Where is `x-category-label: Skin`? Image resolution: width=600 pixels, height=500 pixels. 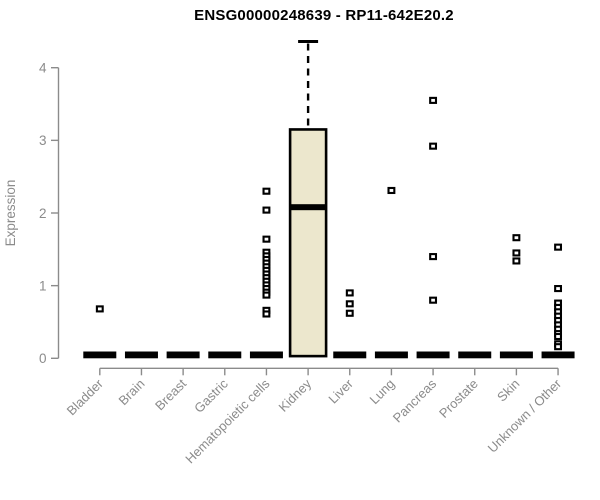 x-category-label: Skin is located at coordinates (508, 390).